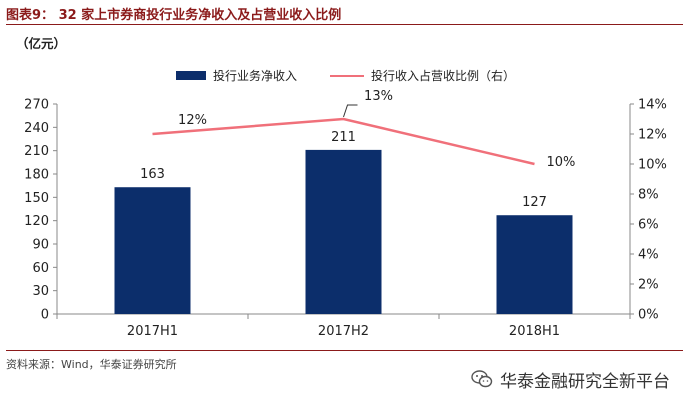 The image size is (689, 408). What do you see at coordinates (36, 105) in the screenshot?
I see `left-tick-label: 270` at bounding box center [36, 105].